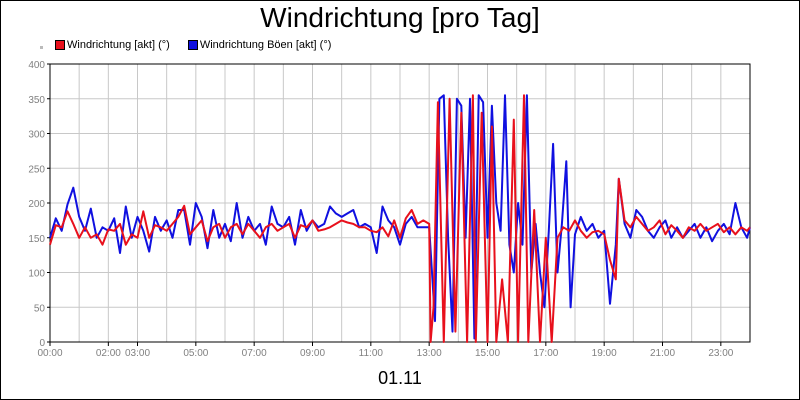  What do you see at coordinates (36, 100) in the screenshot?
I see `y-tick-label: 350` at bounding box center [36, 100].